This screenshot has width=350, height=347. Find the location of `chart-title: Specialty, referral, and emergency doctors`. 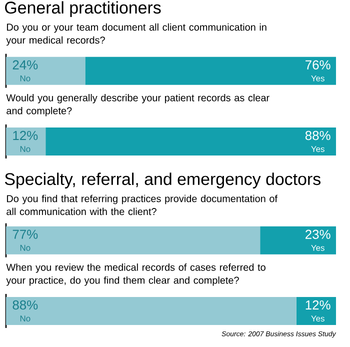

chart-title: Specialty, referral, and emergency doctors is located at coordinates (162, 180).